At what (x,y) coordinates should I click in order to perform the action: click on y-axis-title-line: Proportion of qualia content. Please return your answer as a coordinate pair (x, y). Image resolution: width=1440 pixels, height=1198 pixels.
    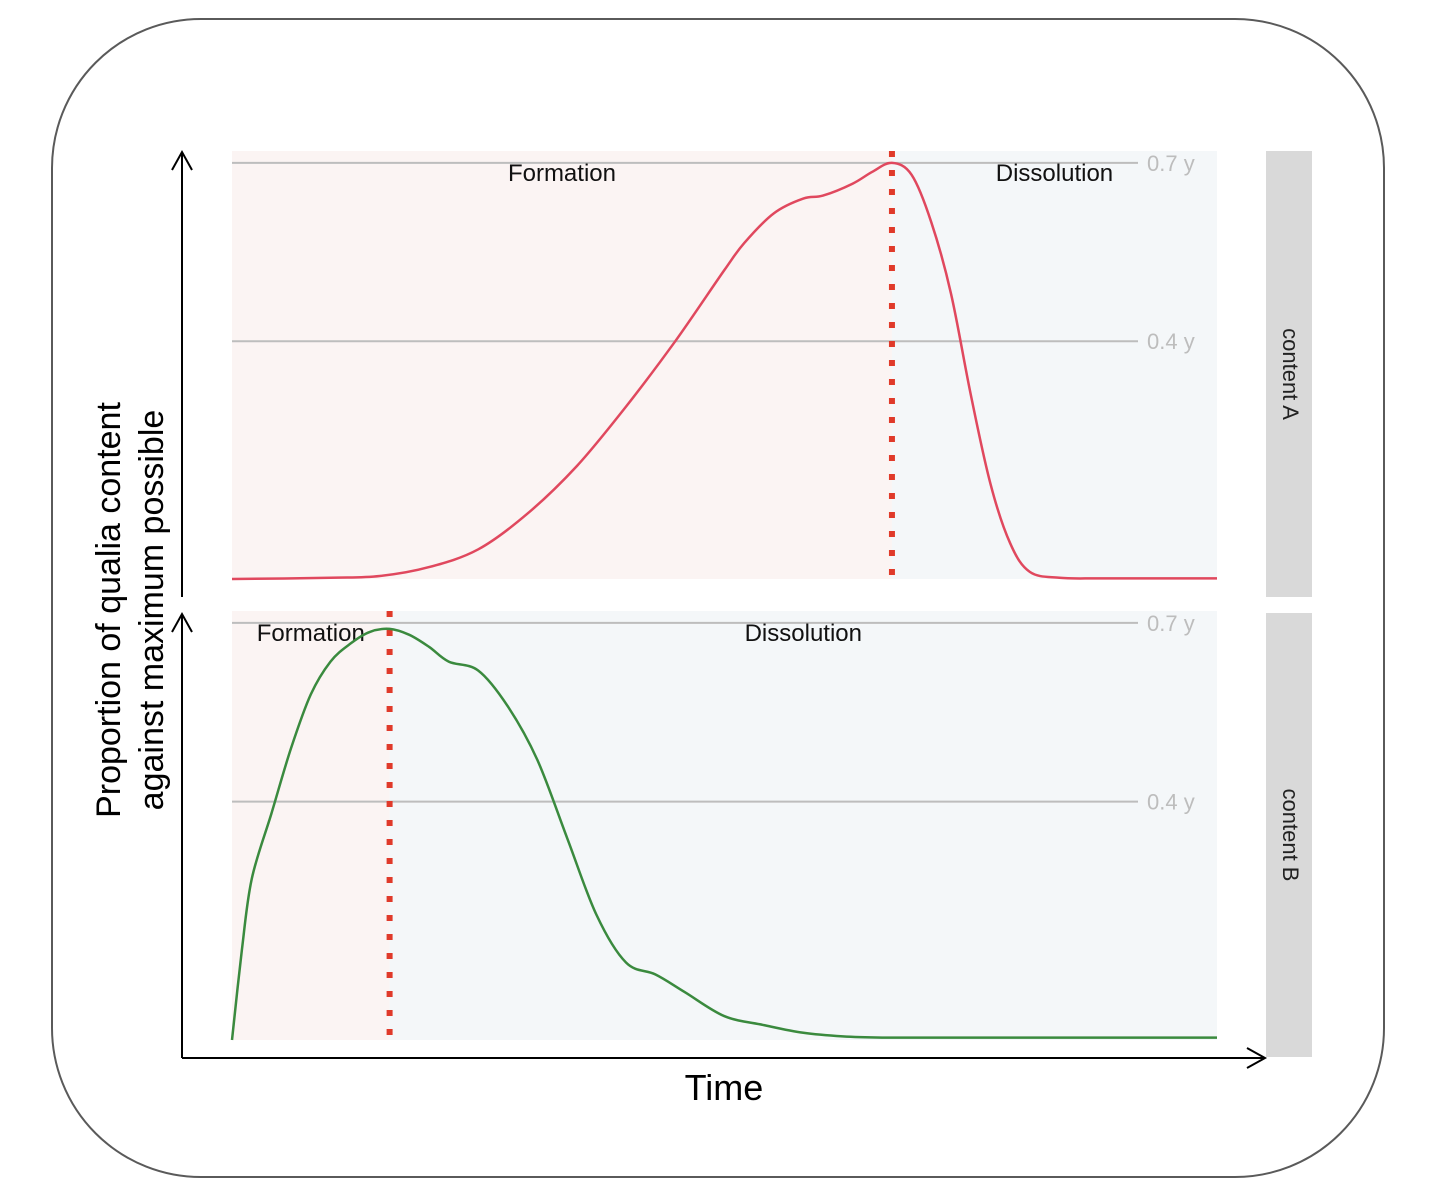
    Looking at the image, I should click on (109, 610).